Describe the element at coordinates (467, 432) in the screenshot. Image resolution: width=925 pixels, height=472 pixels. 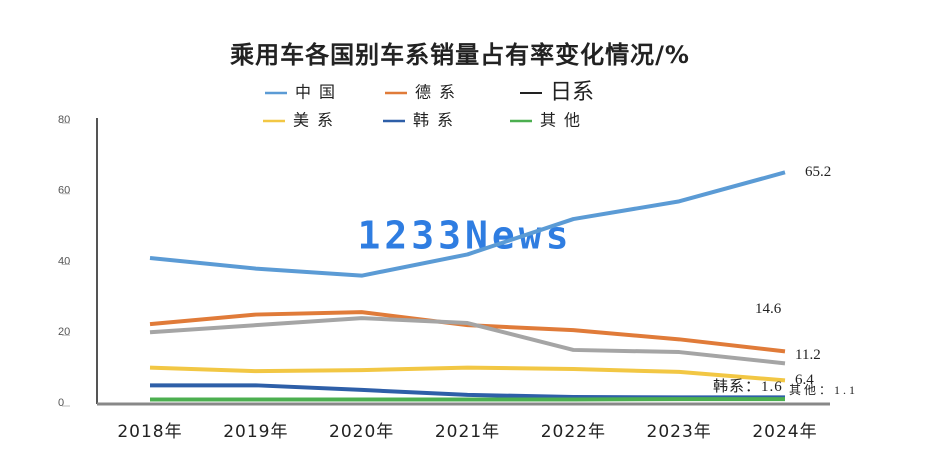
I see `x-tick-label: 2021年` at that location.